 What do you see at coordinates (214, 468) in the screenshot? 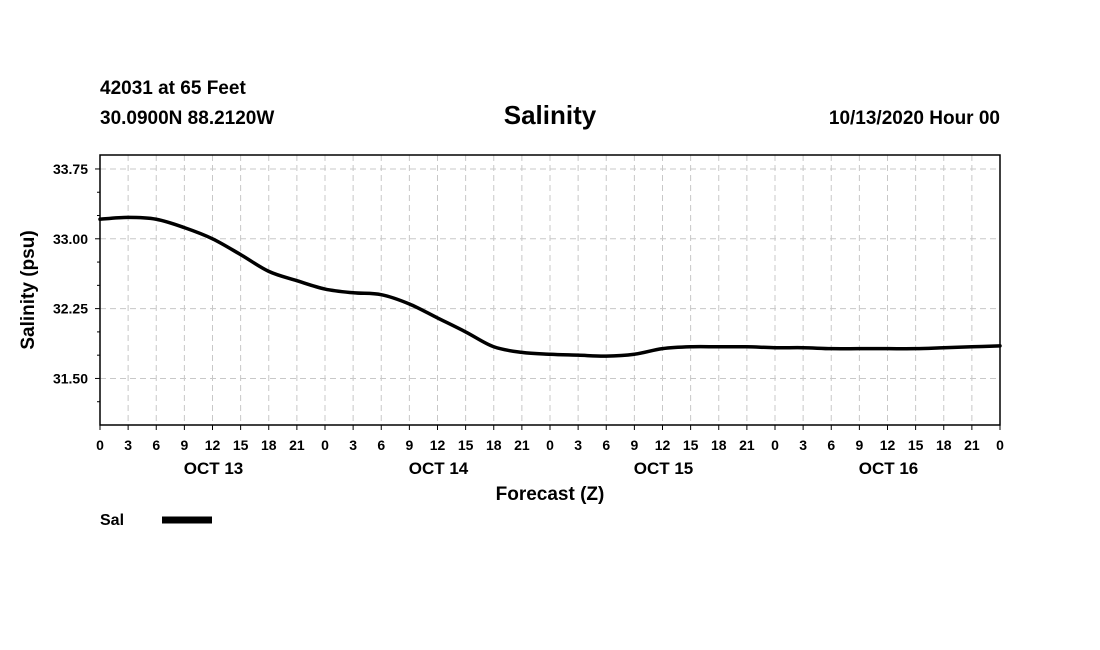
I see `day-label: OCT 13` at bounding box center [214, 468].